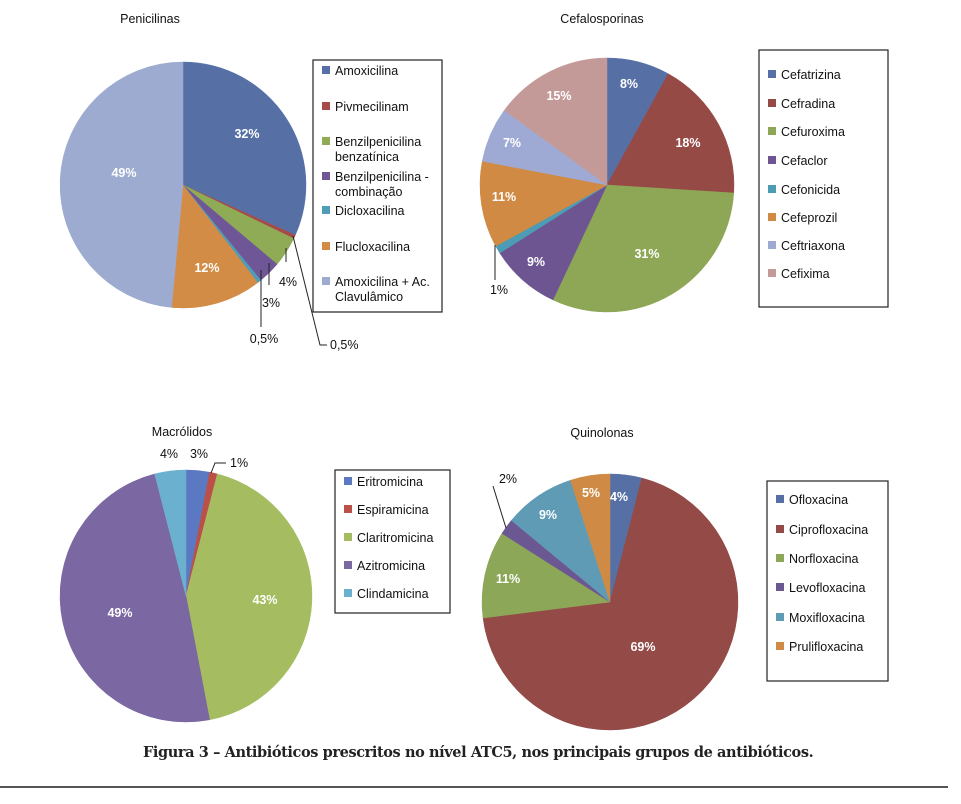 Image resolution: width=961 pixels, height=804 pixels. Describe the element at coordinates (808, 104) in the screenshot. I see `legend-label: Cefradina` at that location.